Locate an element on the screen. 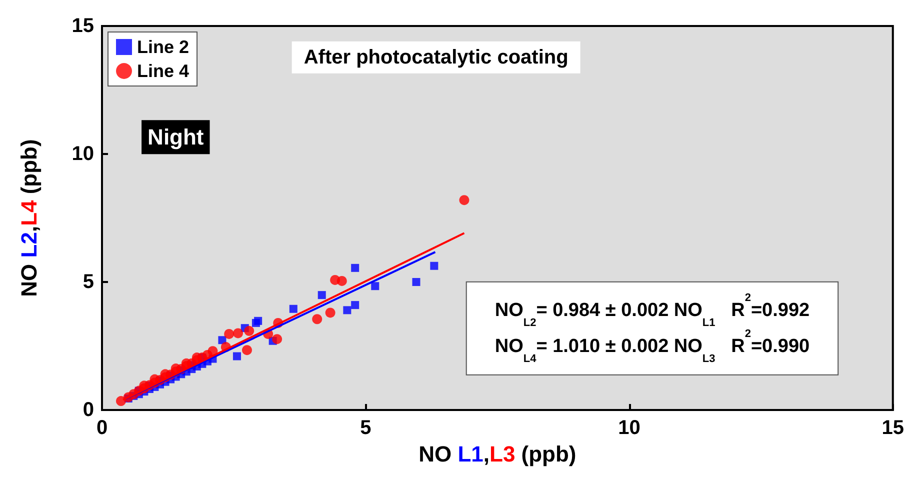  x-tick-label: 5 is located at coordinates (366, 428).